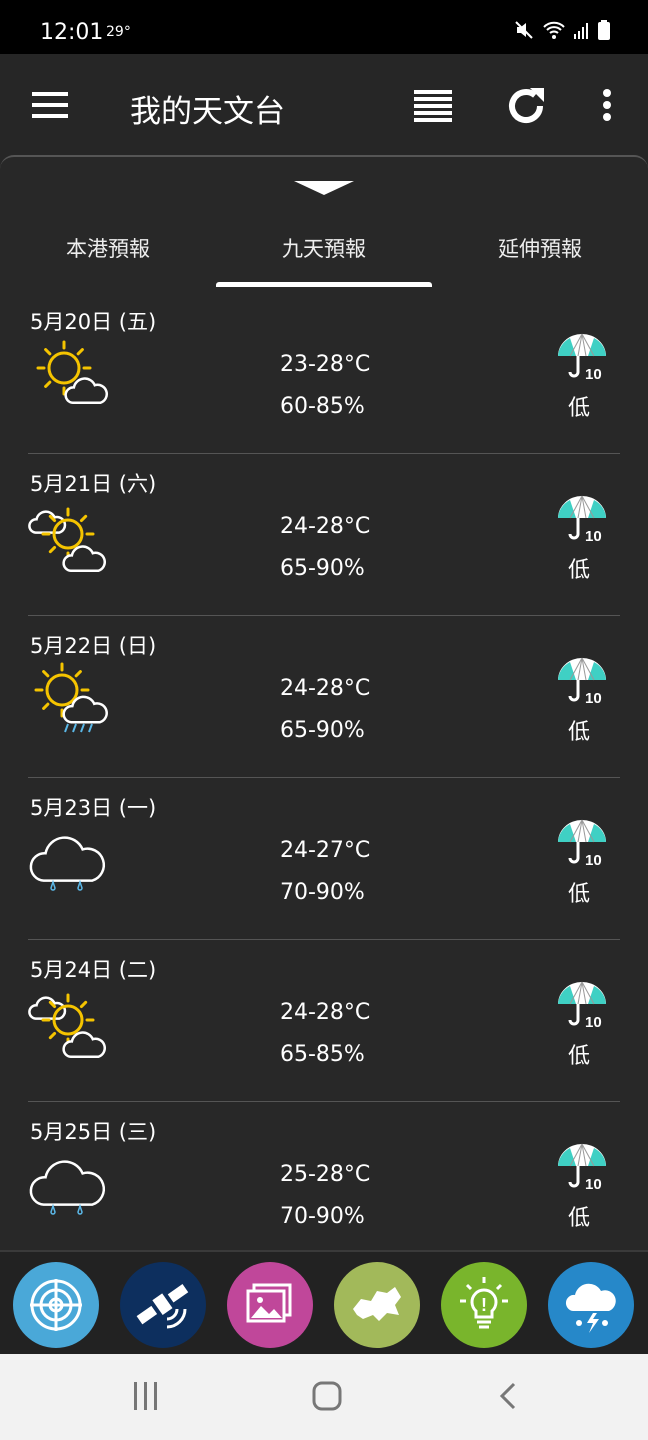  What do you see at coordinates (324, 284) in the screenshot?
I see `active-tab-indicator` at bounding box center [324, 284].